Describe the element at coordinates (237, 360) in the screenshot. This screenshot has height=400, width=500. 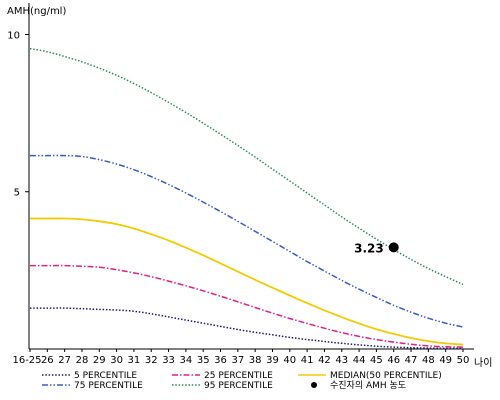
I see `x-tick-label: 37` at that location.